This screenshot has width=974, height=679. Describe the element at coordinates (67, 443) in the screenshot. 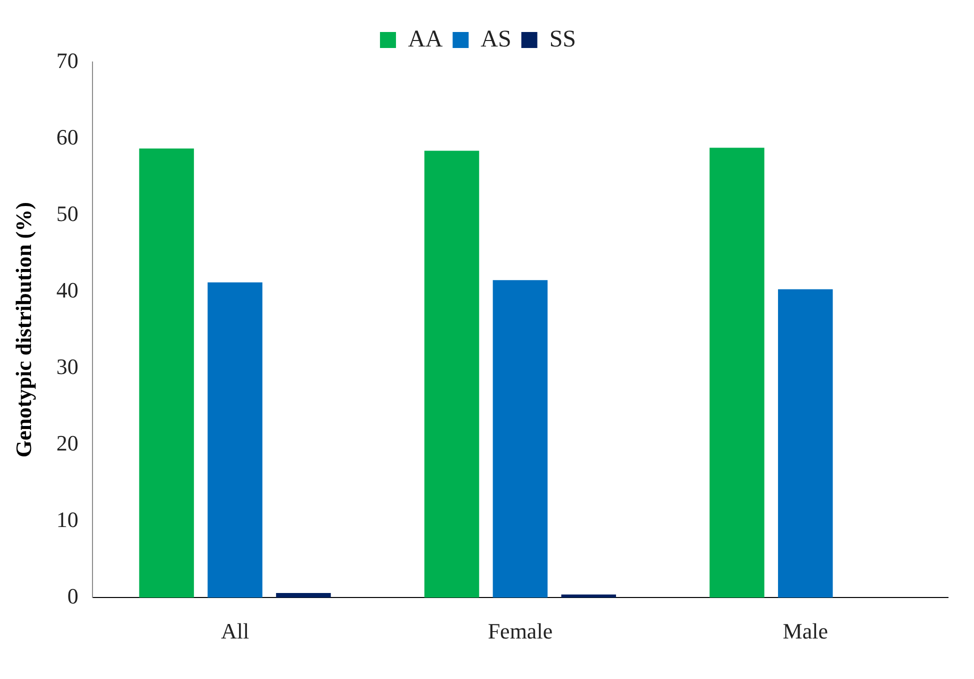

I see `y-tick-label: 20` at that location.